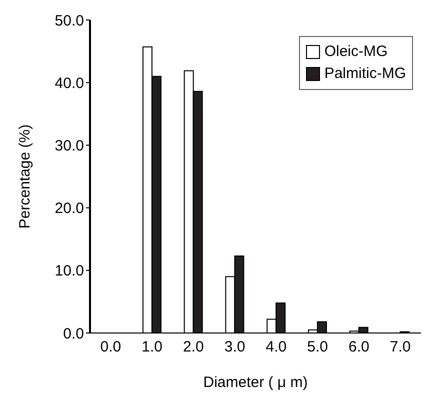 The image size is (429, 405). Describe the element at coordinates (69, 271) in the screenshot. I see `y-tick-label: 10.0` at that location.